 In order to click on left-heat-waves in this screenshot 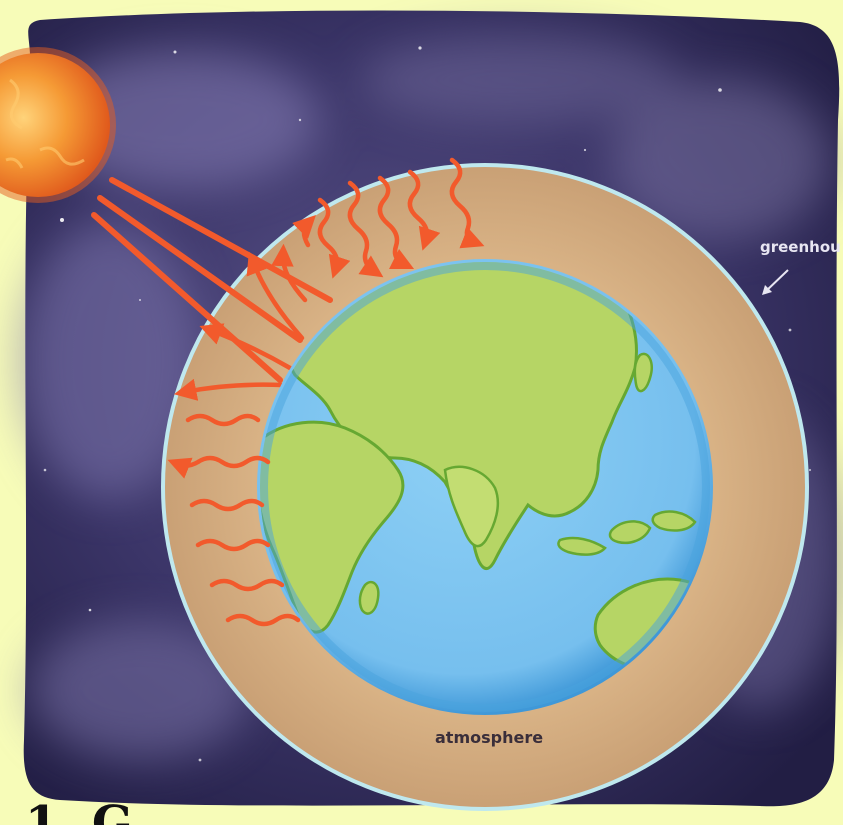, I will do `click(234, 520)`.